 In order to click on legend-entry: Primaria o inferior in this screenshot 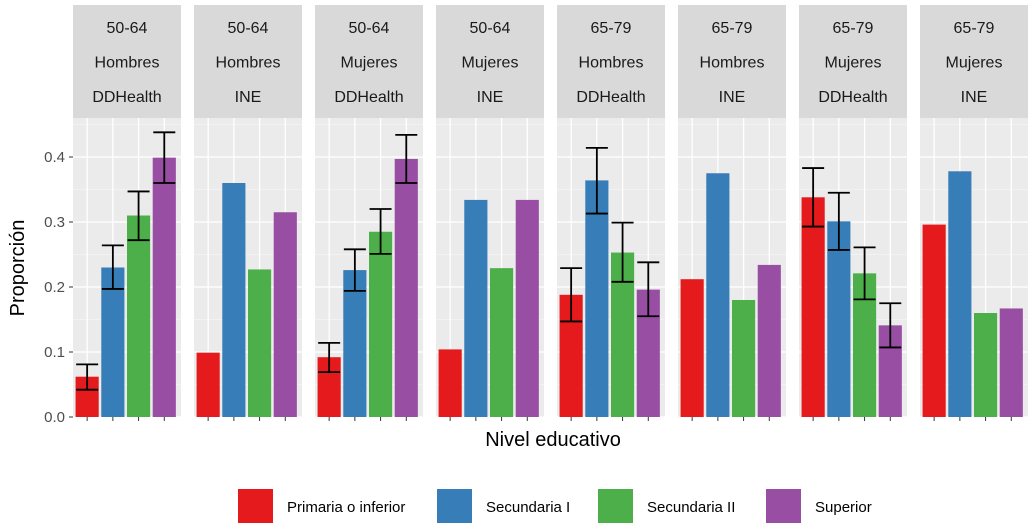, I will do `click(321, 506)`.